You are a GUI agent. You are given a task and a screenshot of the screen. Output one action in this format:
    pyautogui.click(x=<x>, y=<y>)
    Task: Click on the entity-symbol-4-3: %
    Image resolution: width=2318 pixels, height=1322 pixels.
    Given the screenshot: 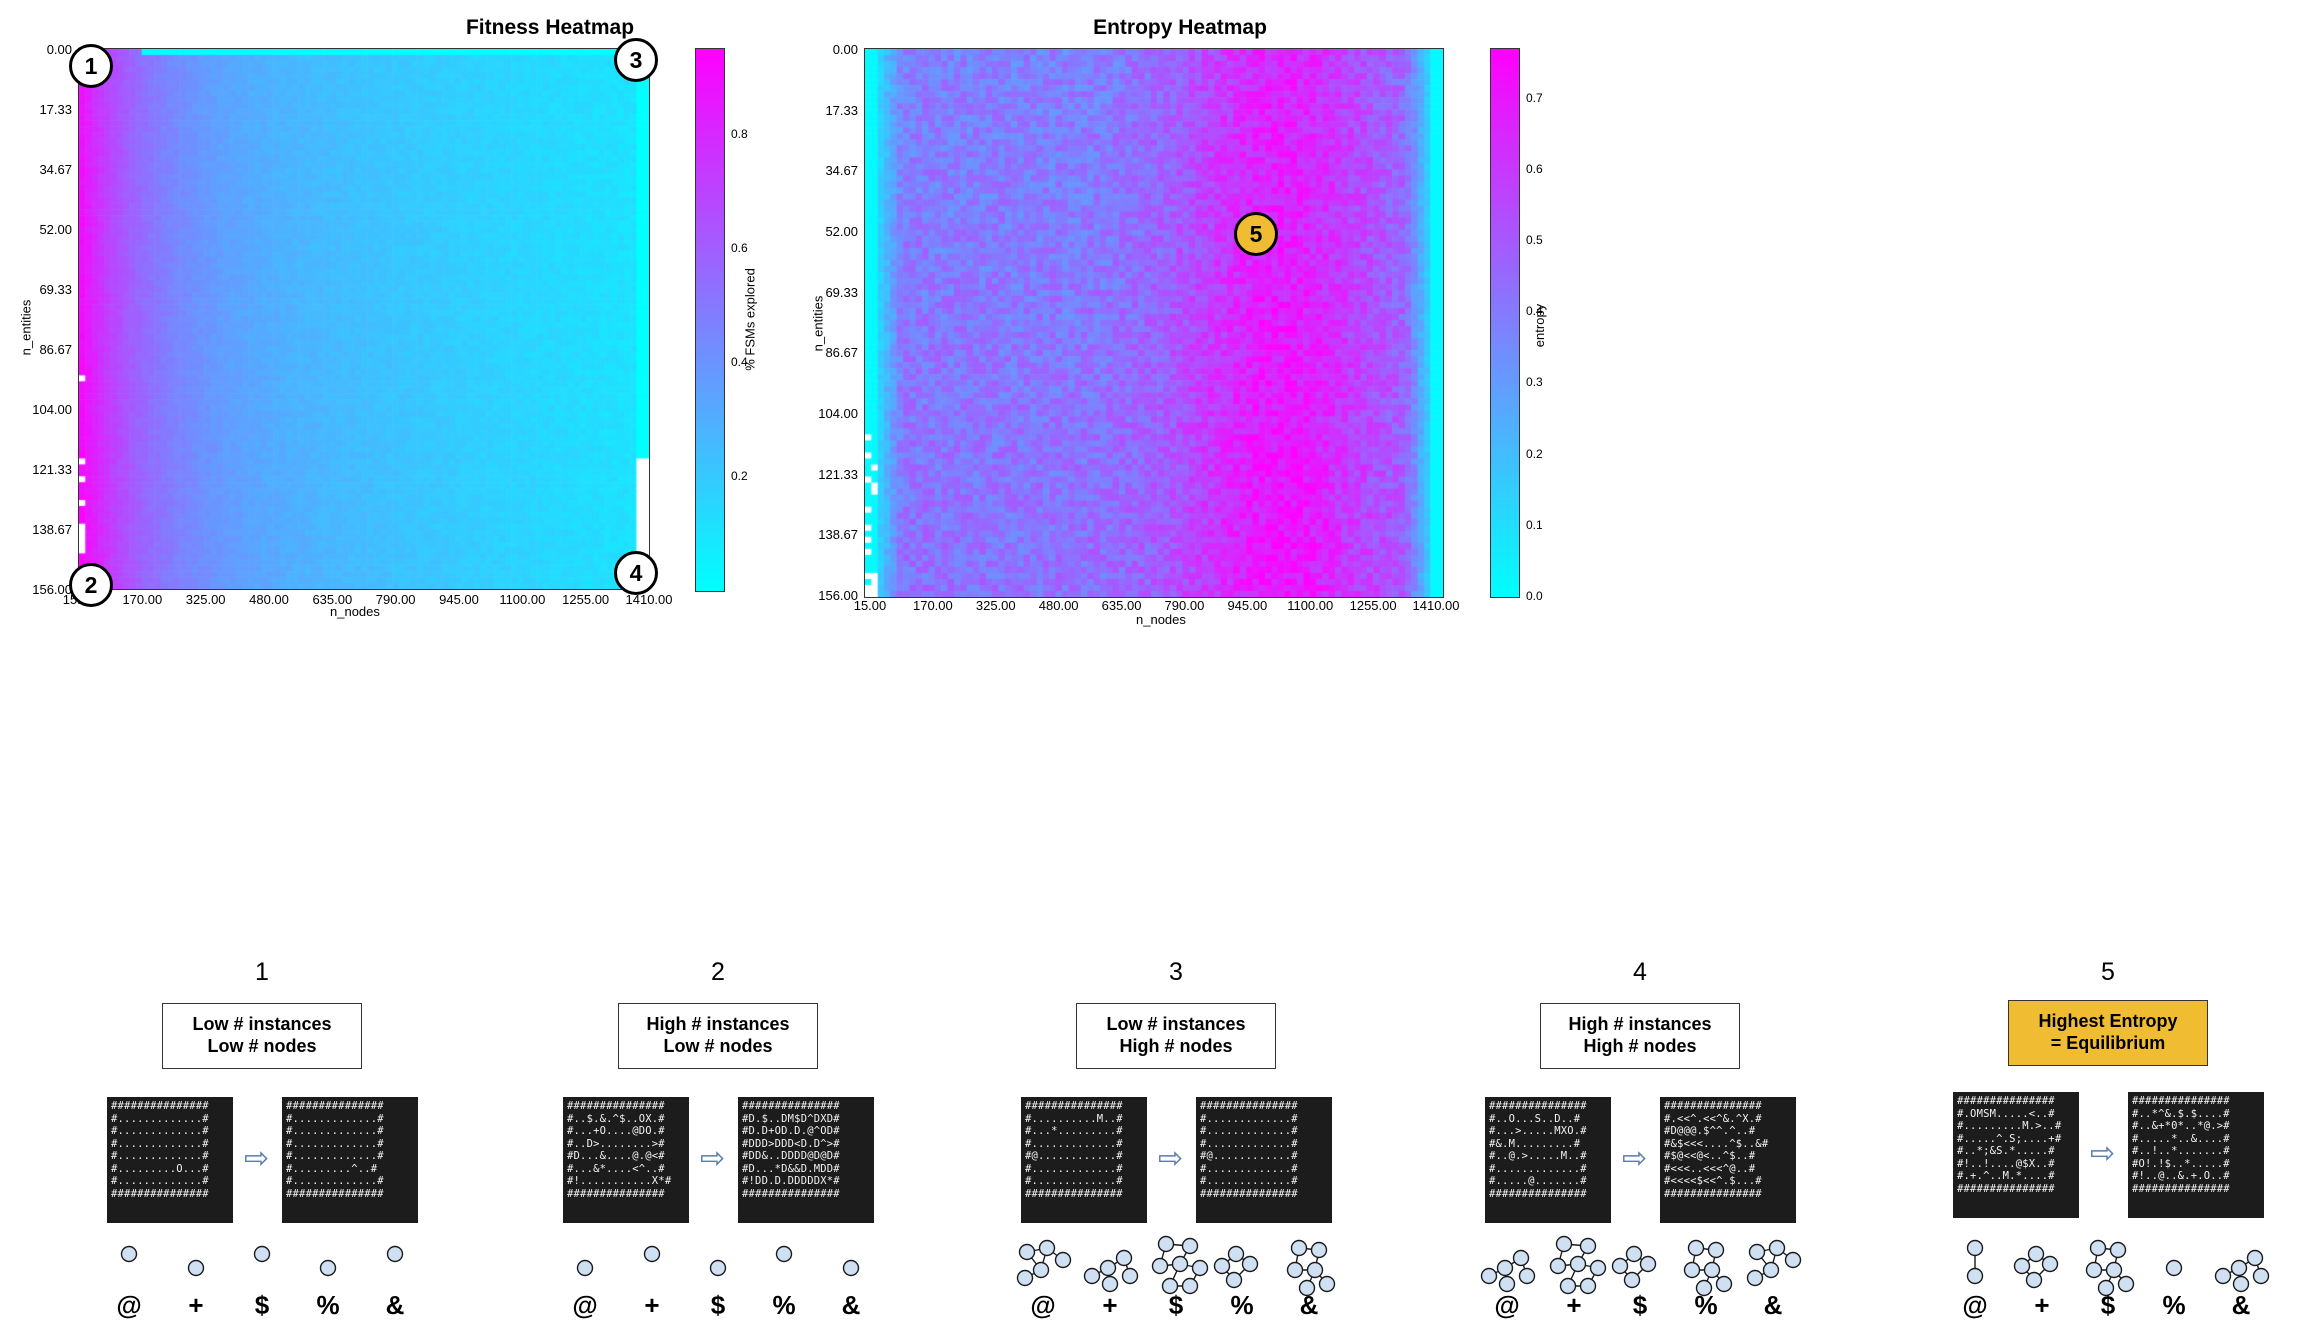 What is the action you would take?
    pyautogui.click(x=1706, y=1305)
    